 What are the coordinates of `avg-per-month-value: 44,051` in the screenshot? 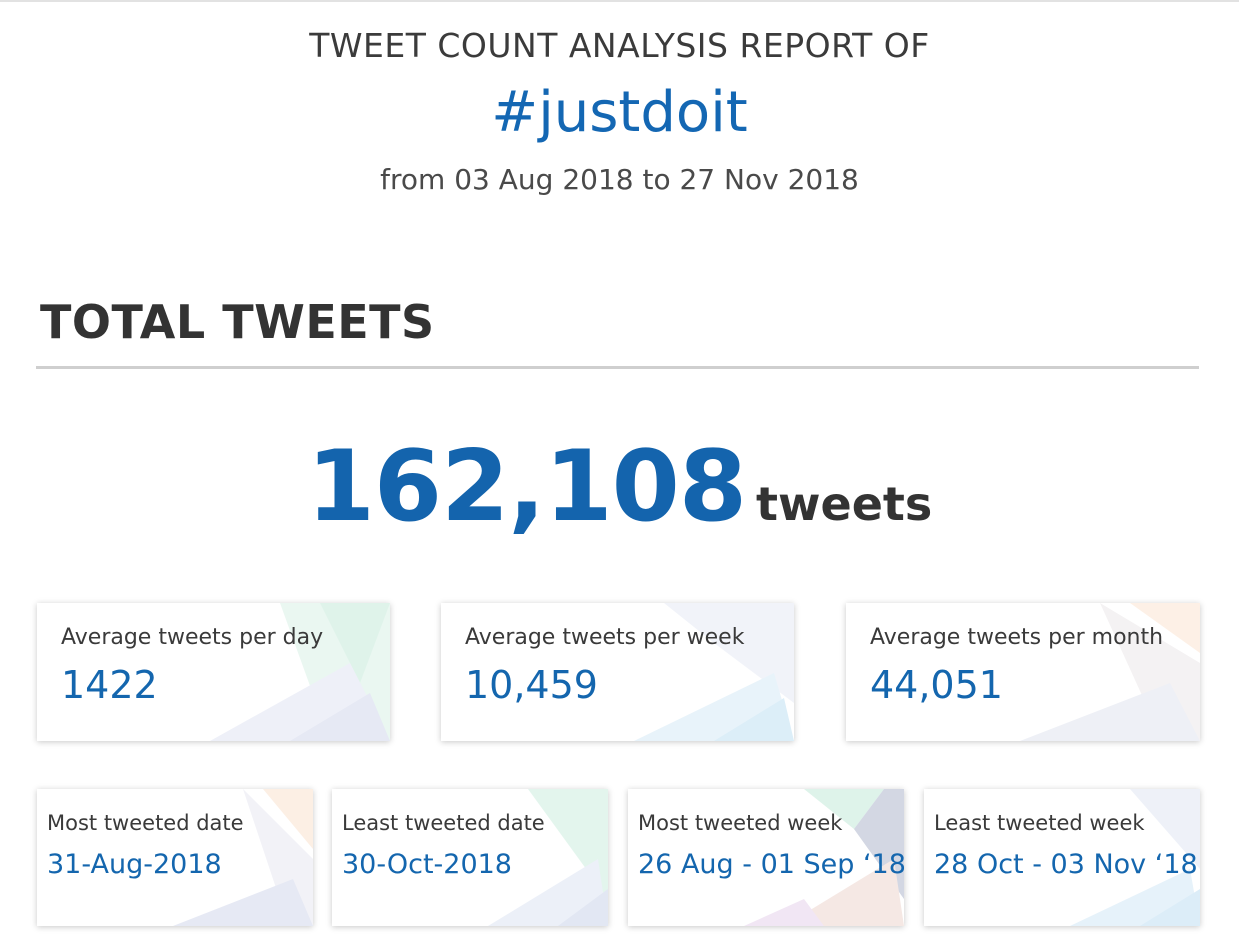 It's located at (936, 685).